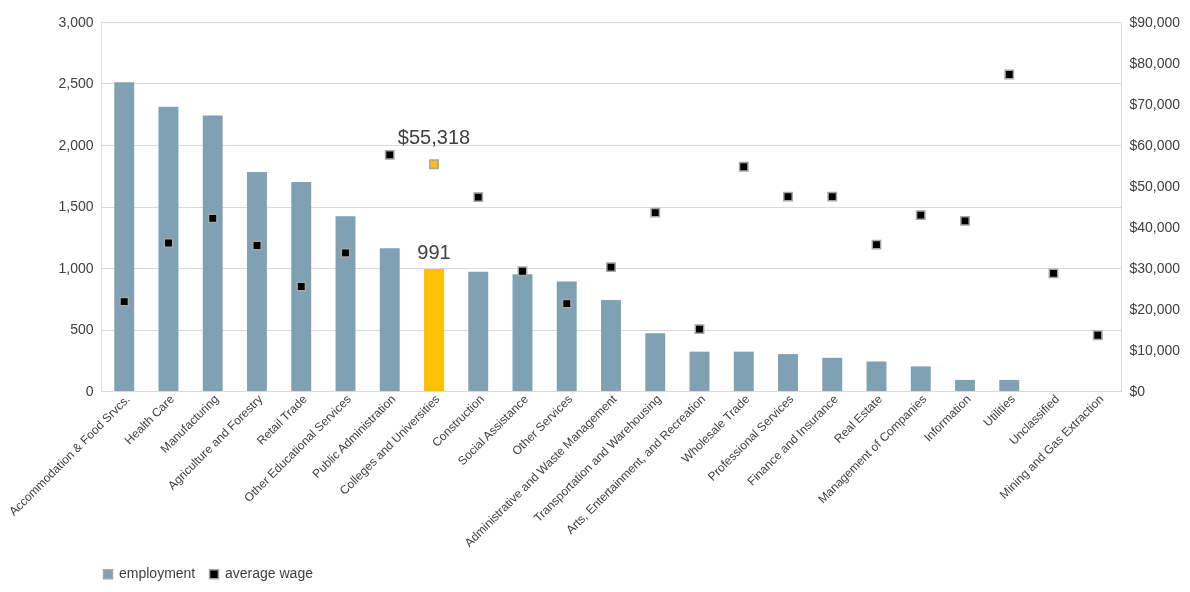 This screenshot has height=592, width=1190. What do you see at coordinates (76, 267) in the screenshot?
I see `y-tick-label: 1,000` at bounding box center [76, 267].